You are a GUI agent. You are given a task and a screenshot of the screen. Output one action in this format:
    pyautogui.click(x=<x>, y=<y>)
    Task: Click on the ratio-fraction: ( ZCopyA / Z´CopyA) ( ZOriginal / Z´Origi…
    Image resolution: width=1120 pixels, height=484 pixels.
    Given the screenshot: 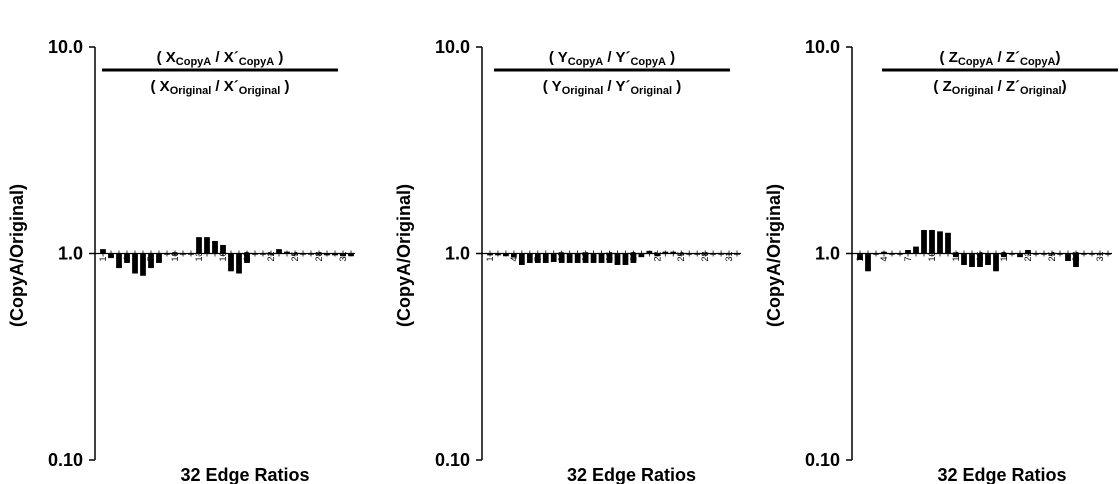 What is the action you would take?
    pyautogui.click(x=1000, y=73)
    